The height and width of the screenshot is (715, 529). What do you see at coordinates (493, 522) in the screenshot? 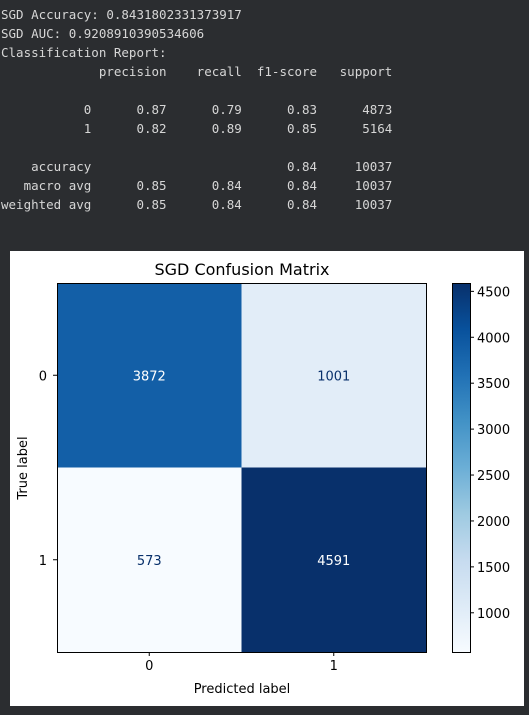
I see `colorbar-tick-label: 2000` at bounding box center [493, 522].